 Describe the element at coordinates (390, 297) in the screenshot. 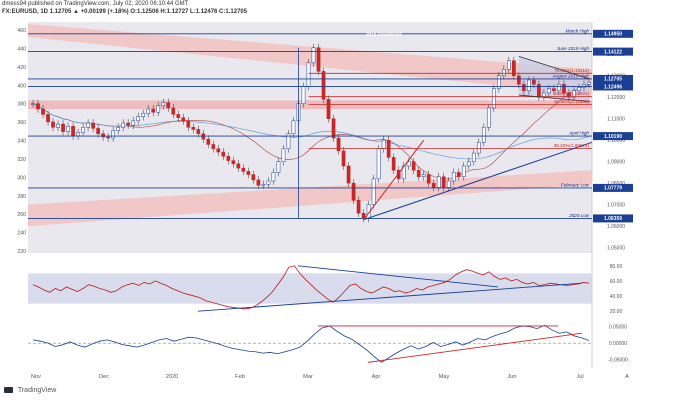

I see `rsi-support-trendline` at that location.